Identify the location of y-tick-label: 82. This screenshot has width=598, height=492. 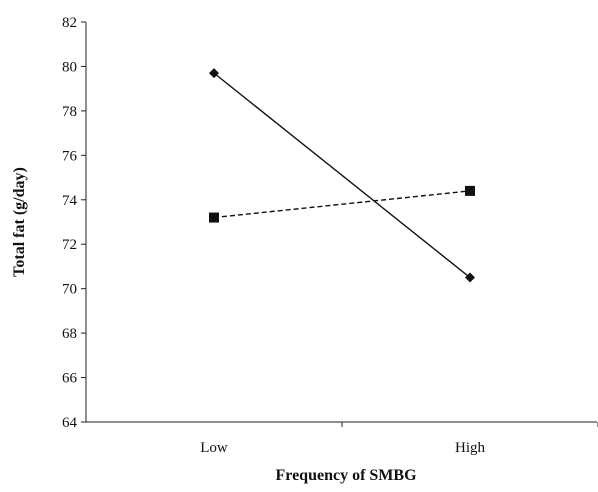
(69, 23).